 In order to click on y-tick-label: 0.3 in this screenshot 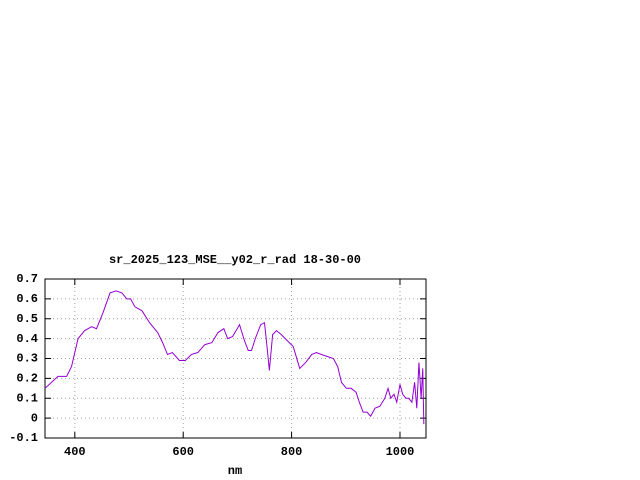, I will do `click(27, 359)`.